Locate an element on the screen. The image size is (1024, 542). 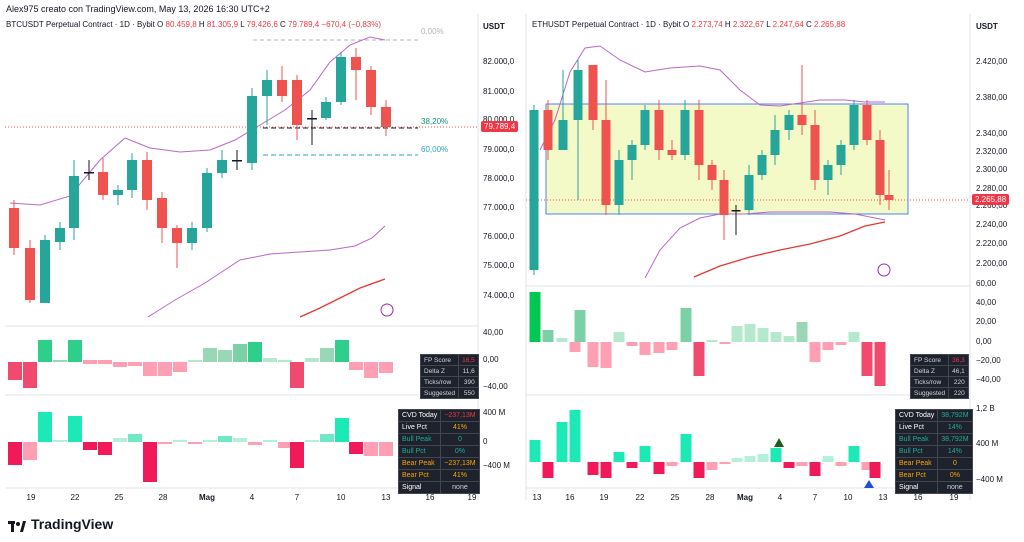
left-price-tick: 75.000,0 is located at coordinates (499, 265).